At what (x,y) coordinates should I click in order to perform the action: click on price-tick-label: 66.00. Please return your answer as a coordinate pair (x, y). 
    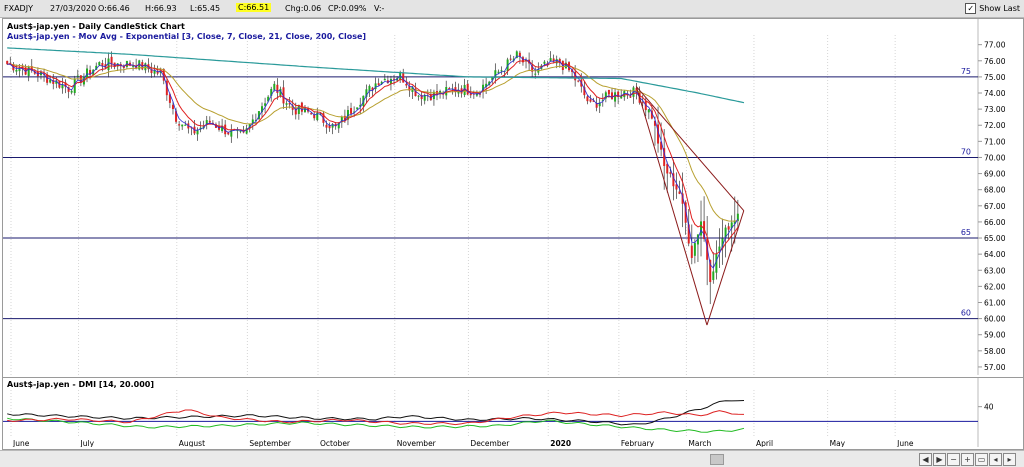
    Looking at the image, I should click on (995, 222).